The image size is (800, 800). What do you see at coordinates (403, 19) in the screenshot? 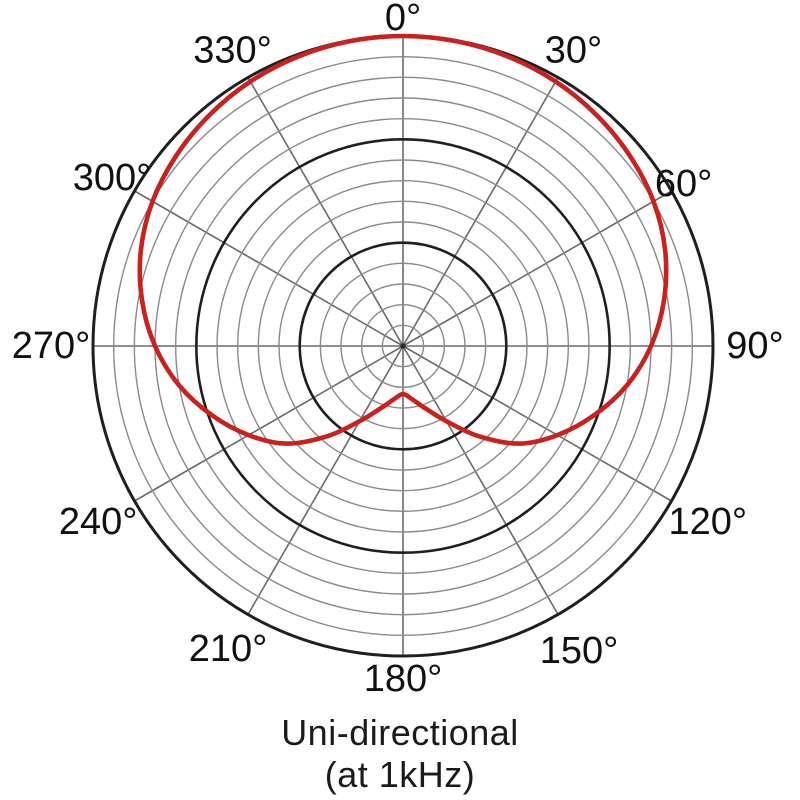
I see `angle-tick-label: 0°` at bounding box center [403, 19].